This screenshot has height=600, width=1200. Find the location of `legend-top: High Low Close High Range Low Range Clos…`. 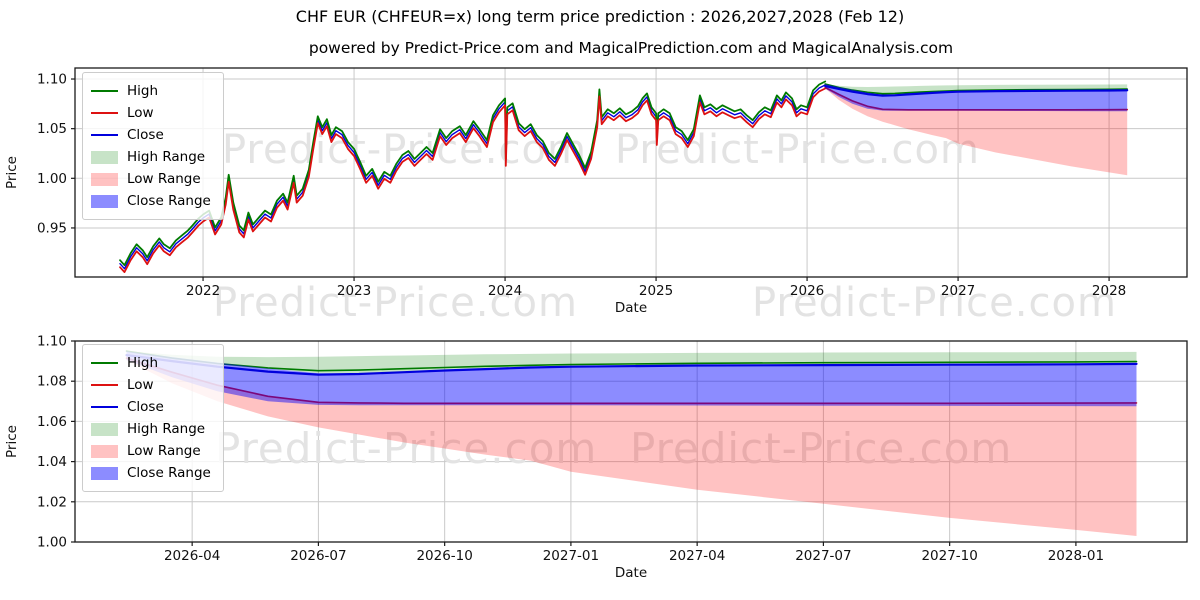

legend-top: High Low Close High Range Low Range Clos… is located at coordinates (153, 146).